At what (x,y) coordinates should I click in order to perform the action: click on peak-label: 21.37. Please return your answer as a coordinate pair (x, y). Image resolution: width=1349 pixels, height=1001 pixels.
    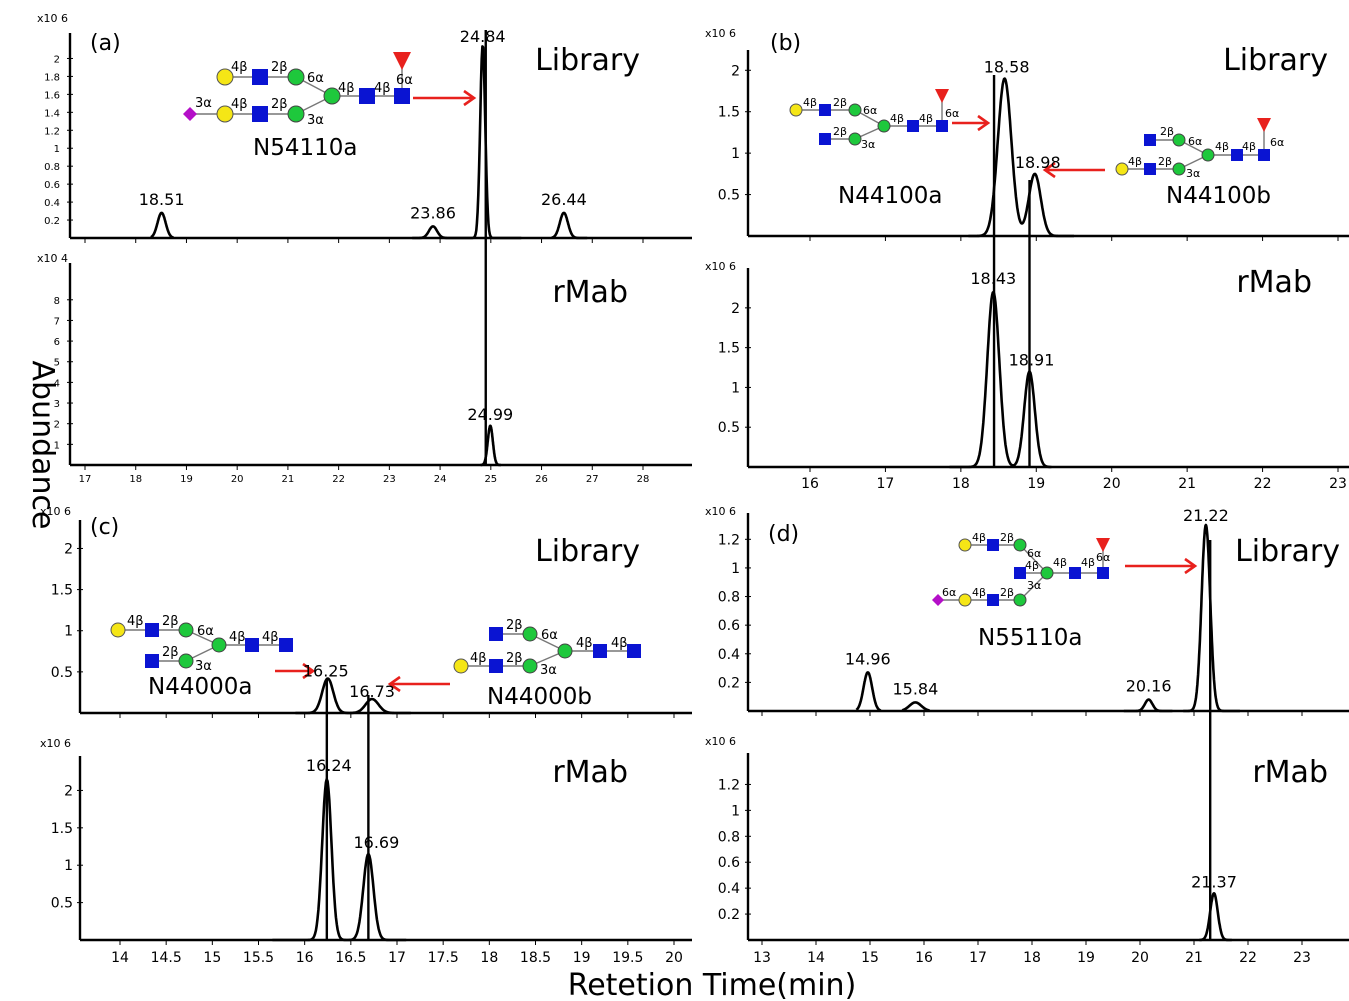
    Looking at the image, I should click on (1214, 881).